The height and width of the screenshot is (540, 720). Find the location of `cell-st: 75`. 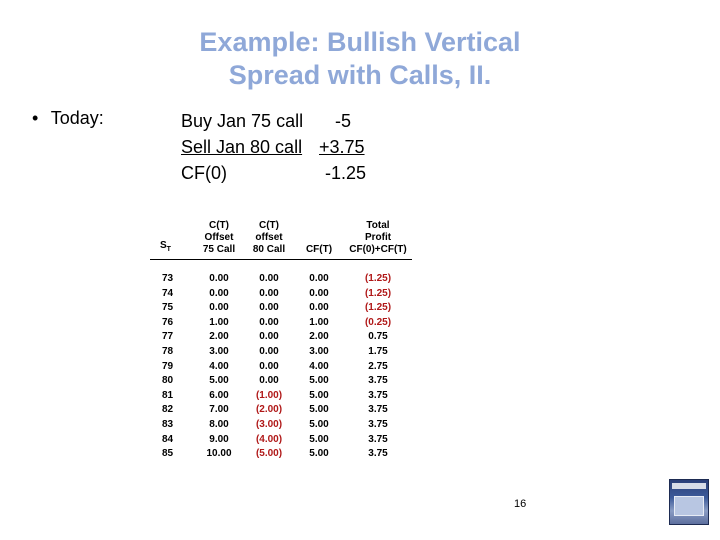

cell-st: 75 is located at coordinates (168, 308).